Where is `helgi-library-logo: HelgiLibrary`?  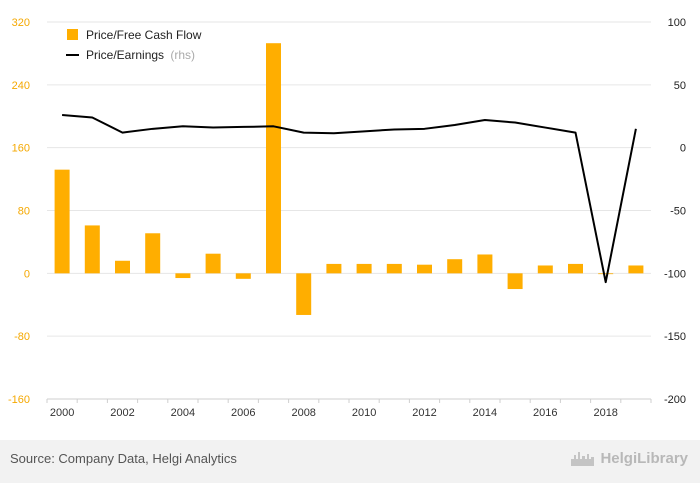
helgi-library-logo: HelgiLibrary is located at coordinates (629, 458).